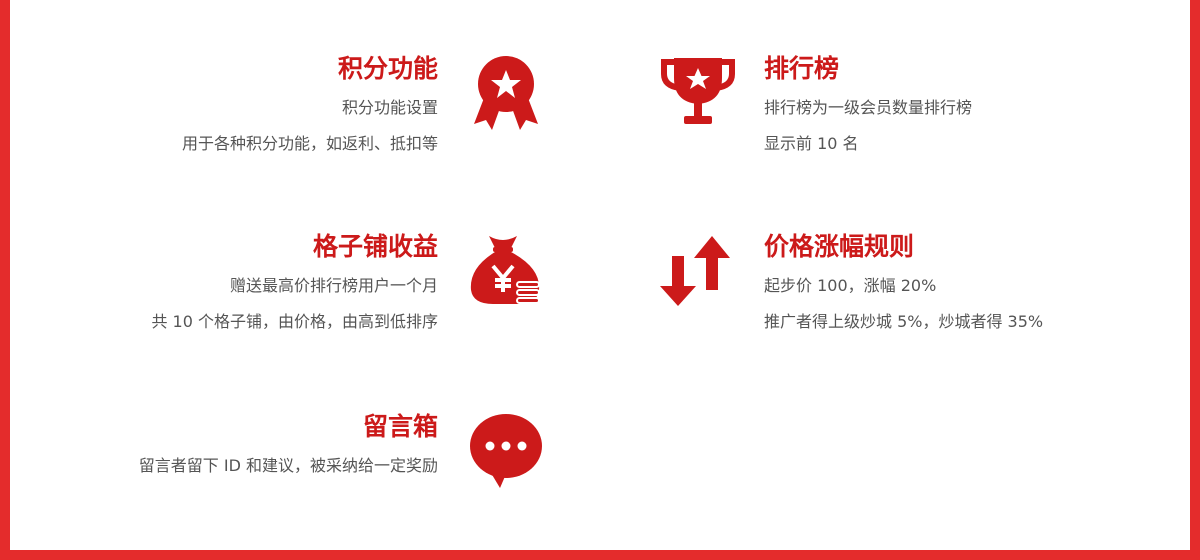  What do you see at coordinates (400, 426) in the screenshot?
I see `feature-title: 留言箱` at bounding box center [400, 426].